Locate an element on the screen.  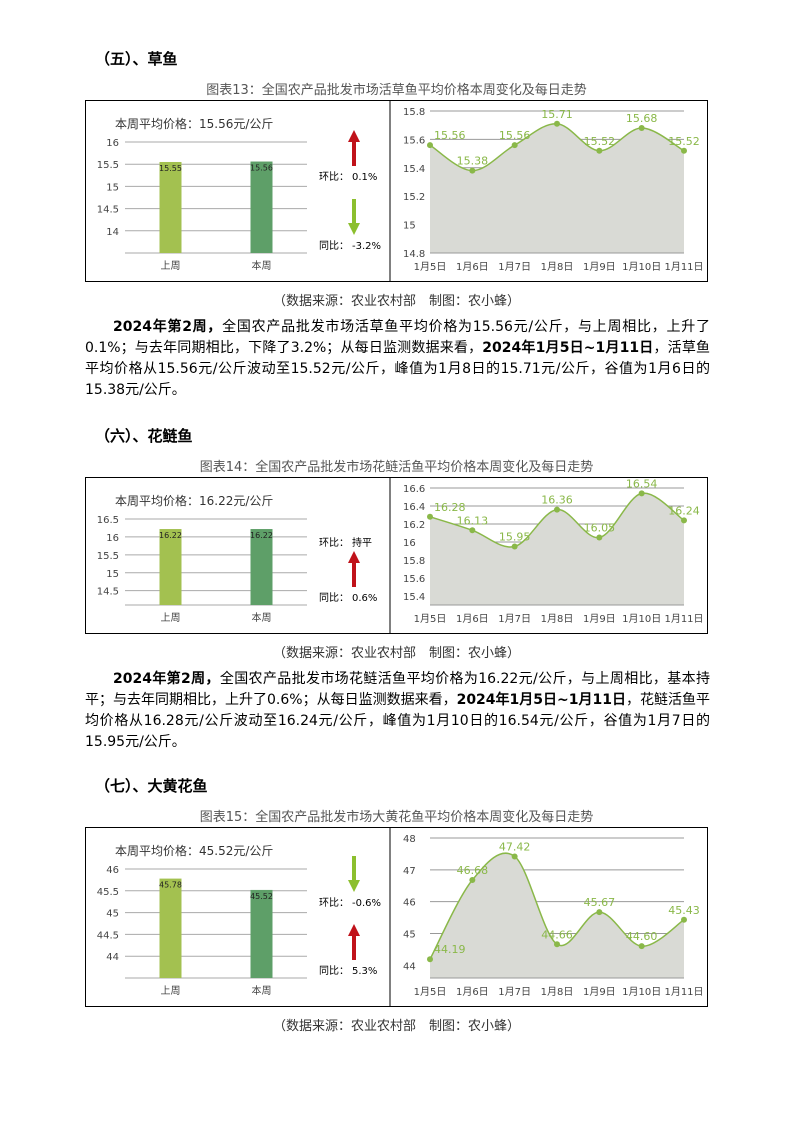
bar-title: 本周平均价格：15.56元/公斤 is located at coordinates (194, 123).